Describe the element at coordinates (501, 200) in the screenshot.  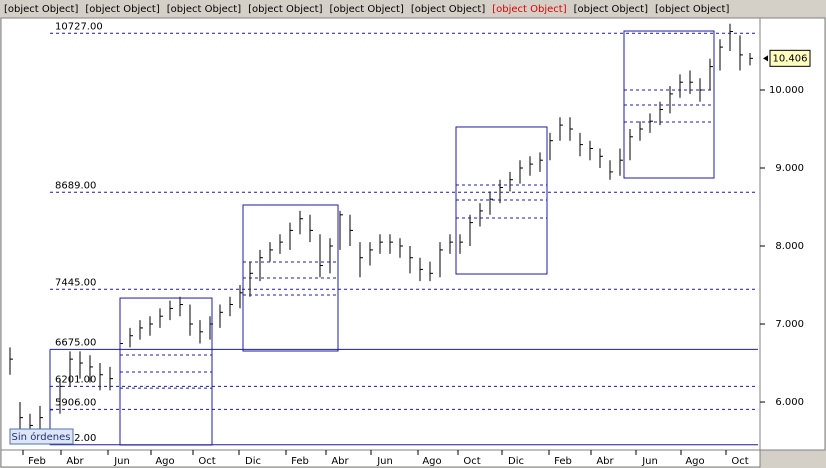
I see `range-box` at that location.